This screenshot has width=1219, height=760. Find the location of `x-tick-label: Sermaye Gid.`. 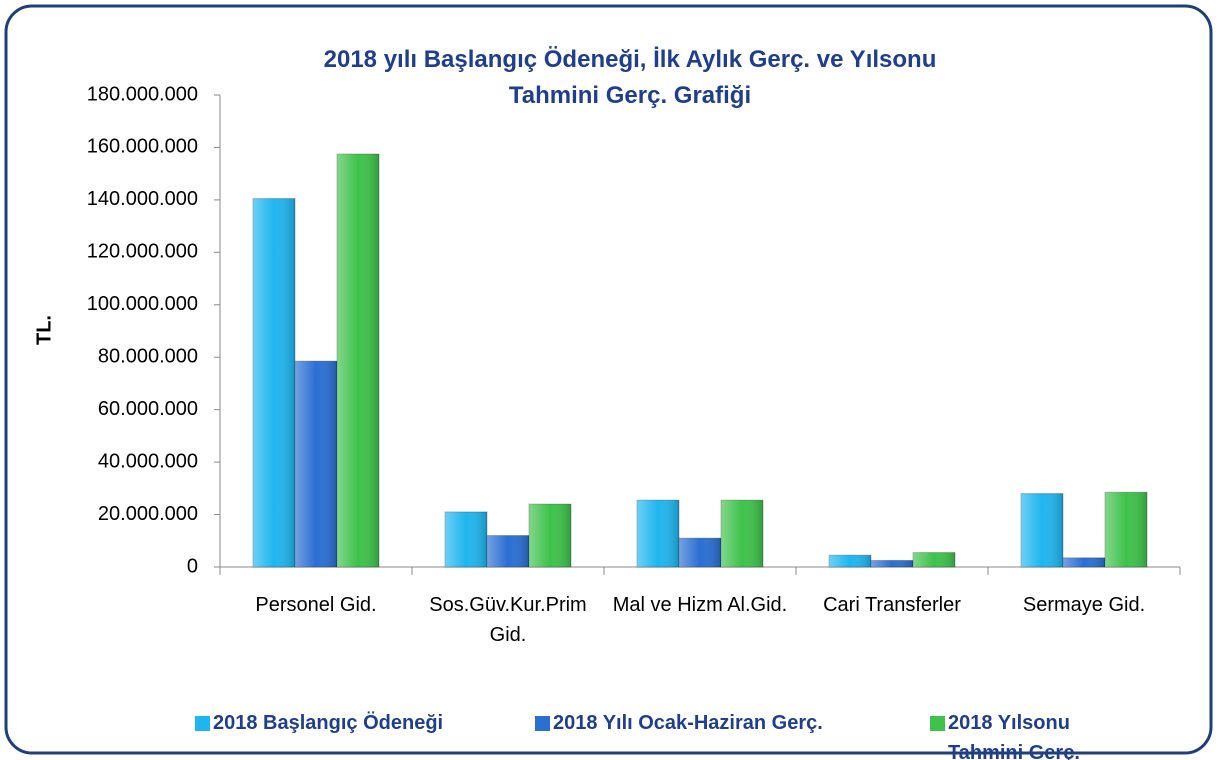

x-tick-label: Sermaye Gid. is located at coordinates (1084, 605).